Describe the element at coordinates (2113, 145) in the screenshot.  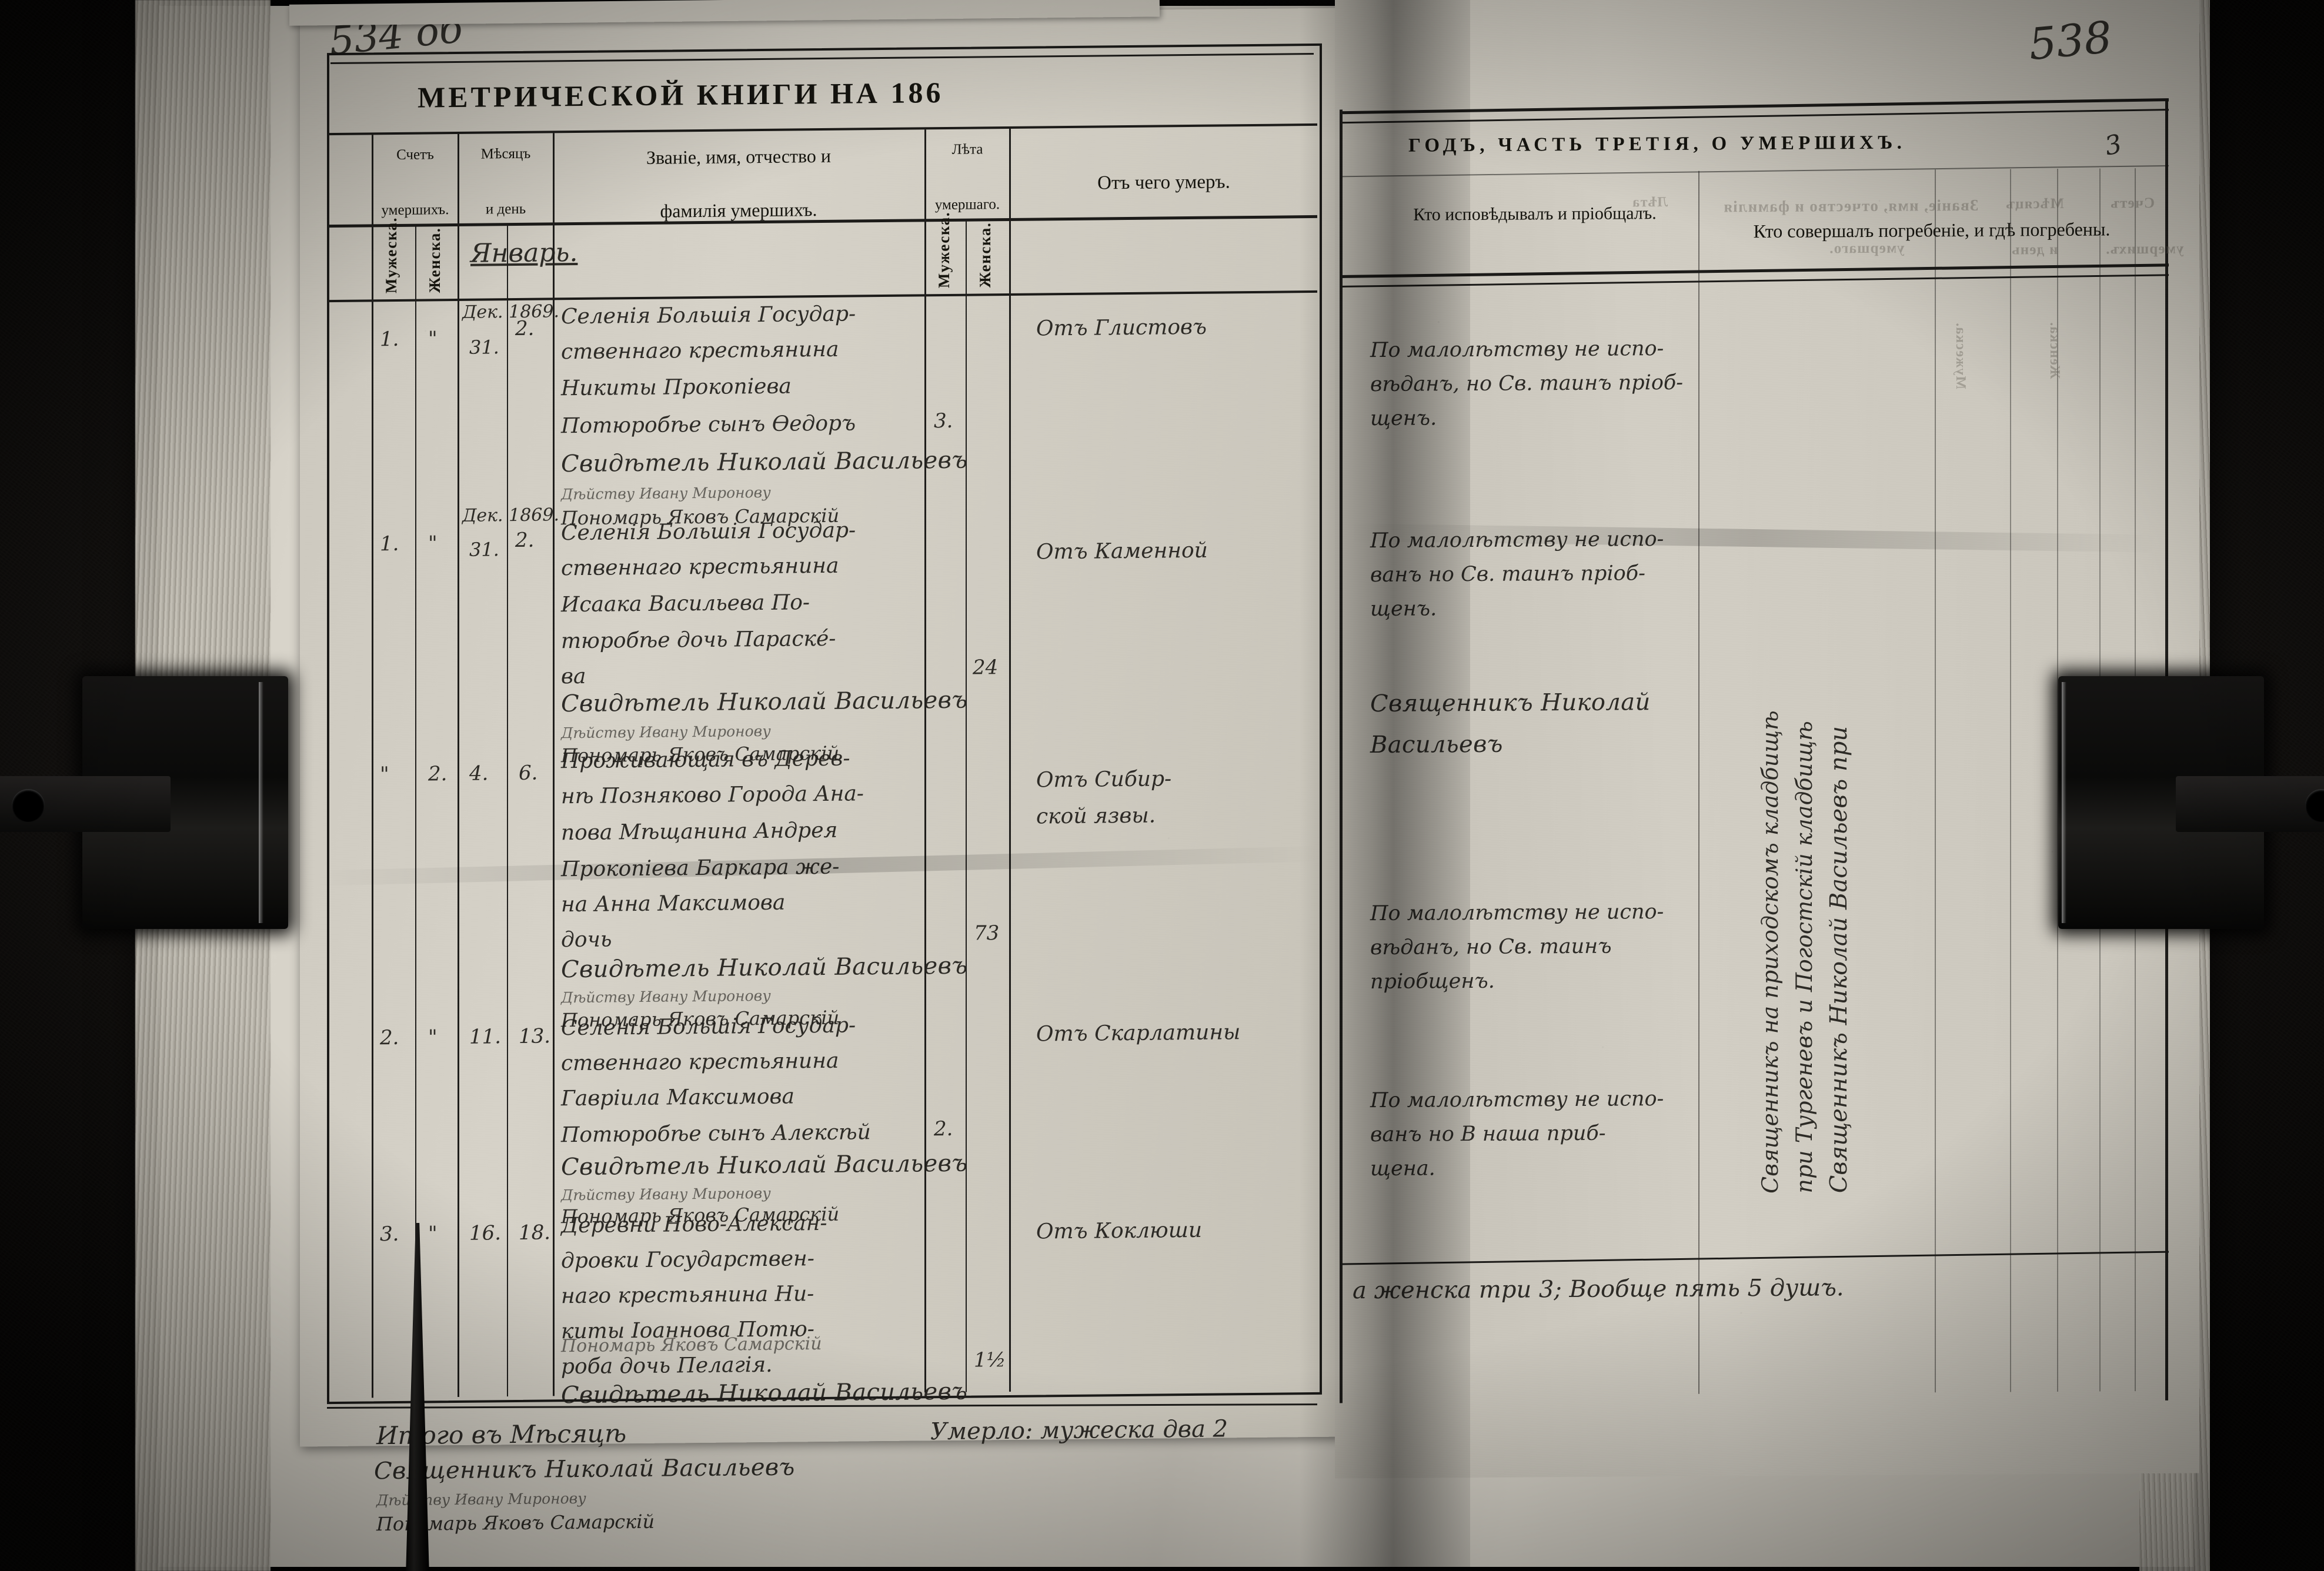
I see `title-pen-mark: 3` at that location.